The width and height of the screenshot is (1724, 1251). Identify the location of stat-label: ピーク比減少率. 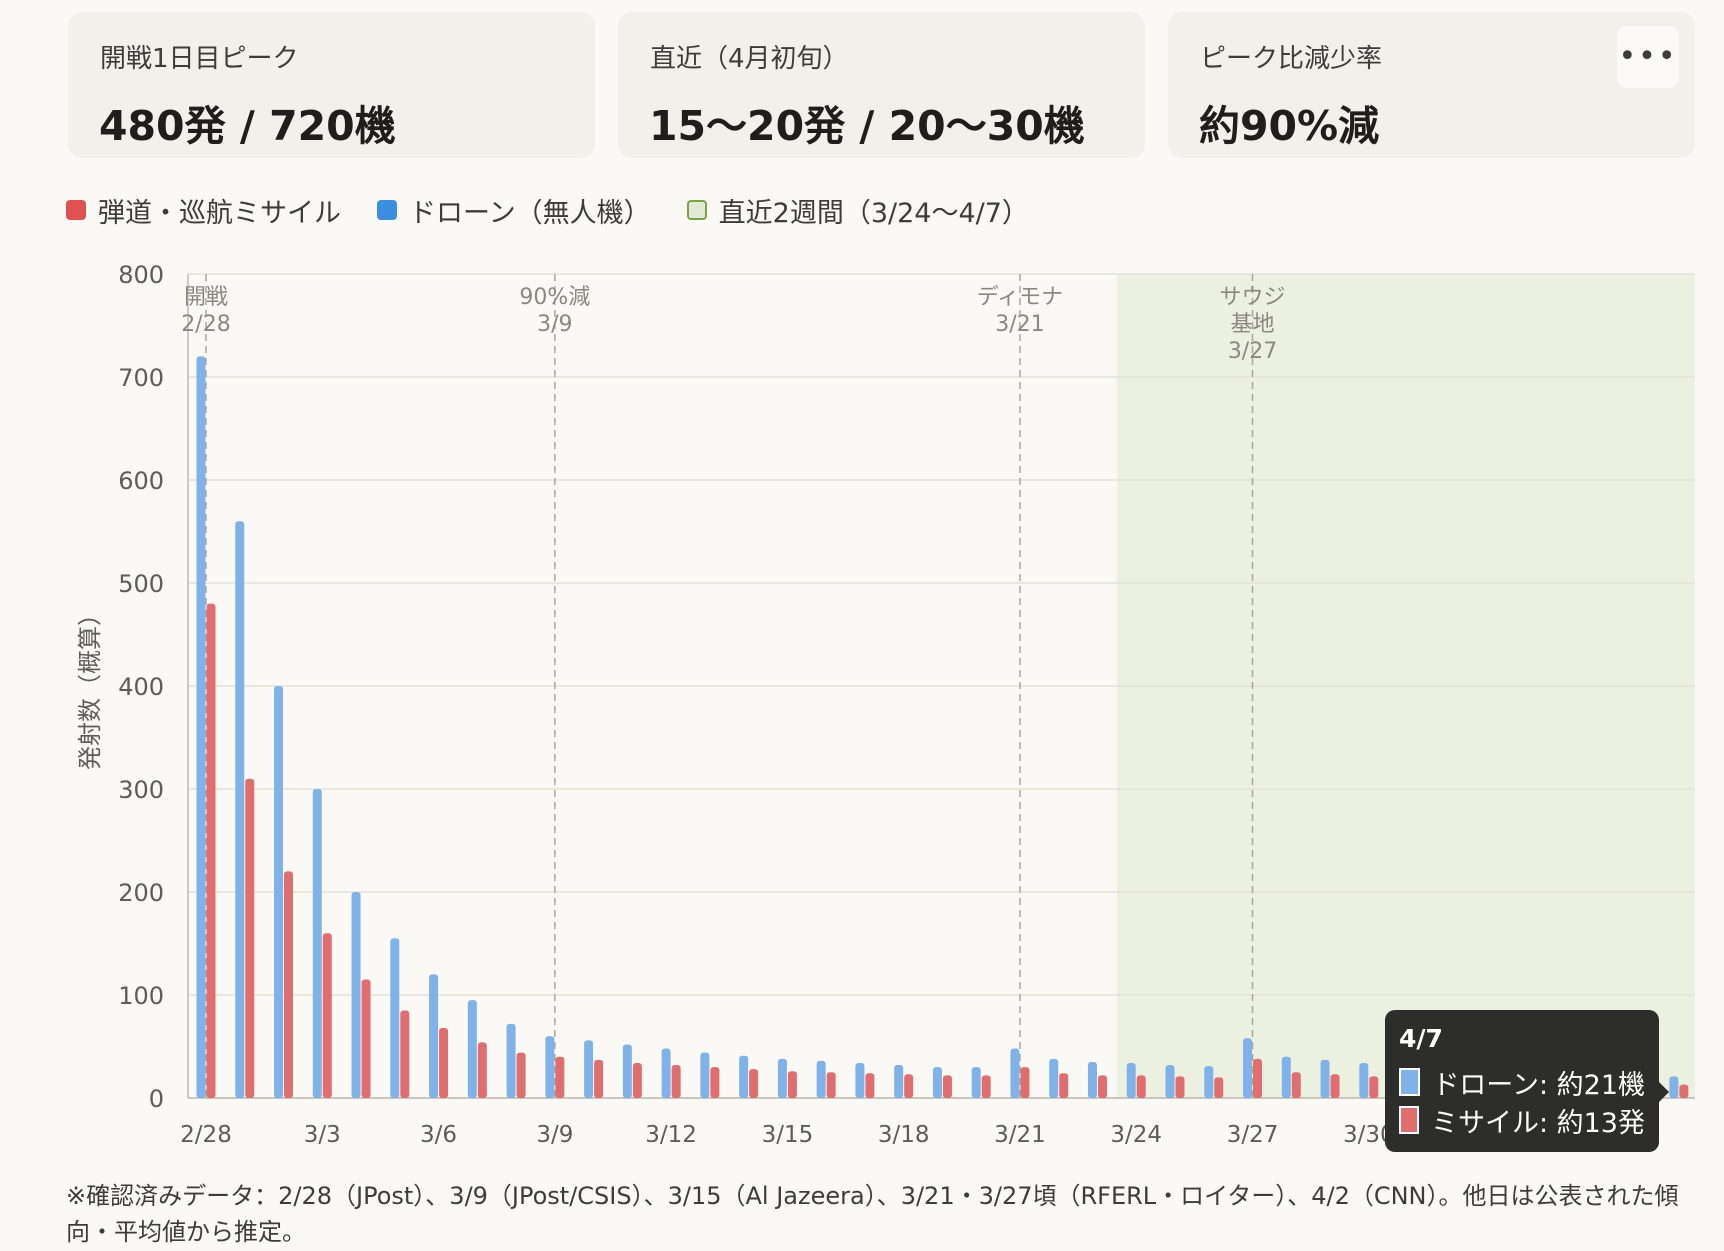
(1291, 59).